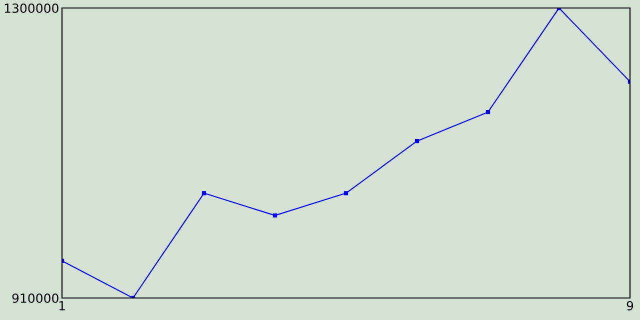 This screenshot has width=640, height=320. I want to click on x-tick-label: 1, so click(62, 305).